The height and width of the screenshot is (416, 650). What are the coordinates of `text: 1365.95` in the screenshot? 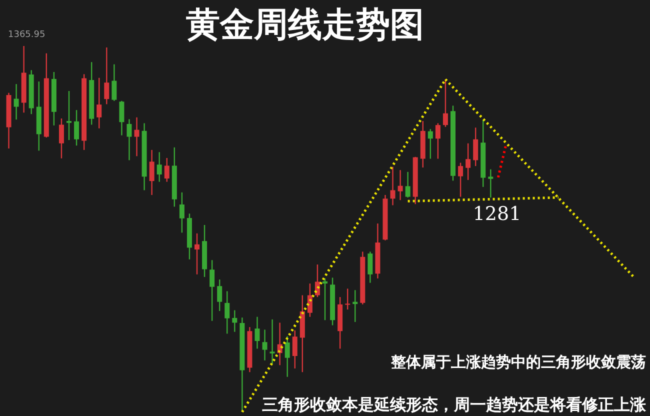 It's located at (27, 35).